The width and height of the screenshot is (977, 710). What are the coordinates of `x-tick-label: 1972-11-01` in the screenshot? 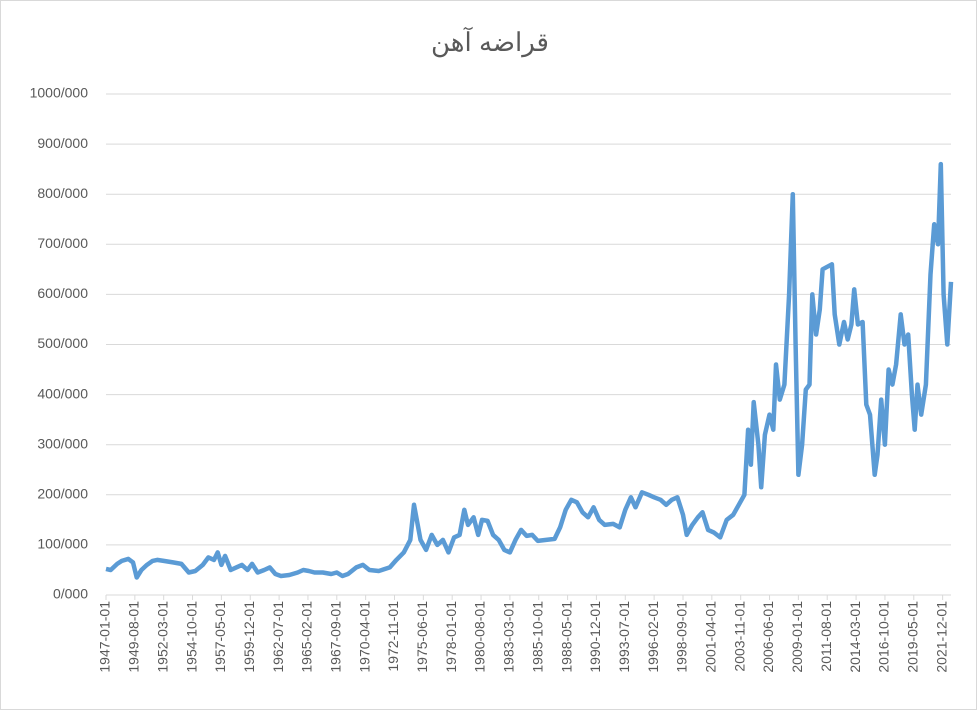 It's located at (393, 636).